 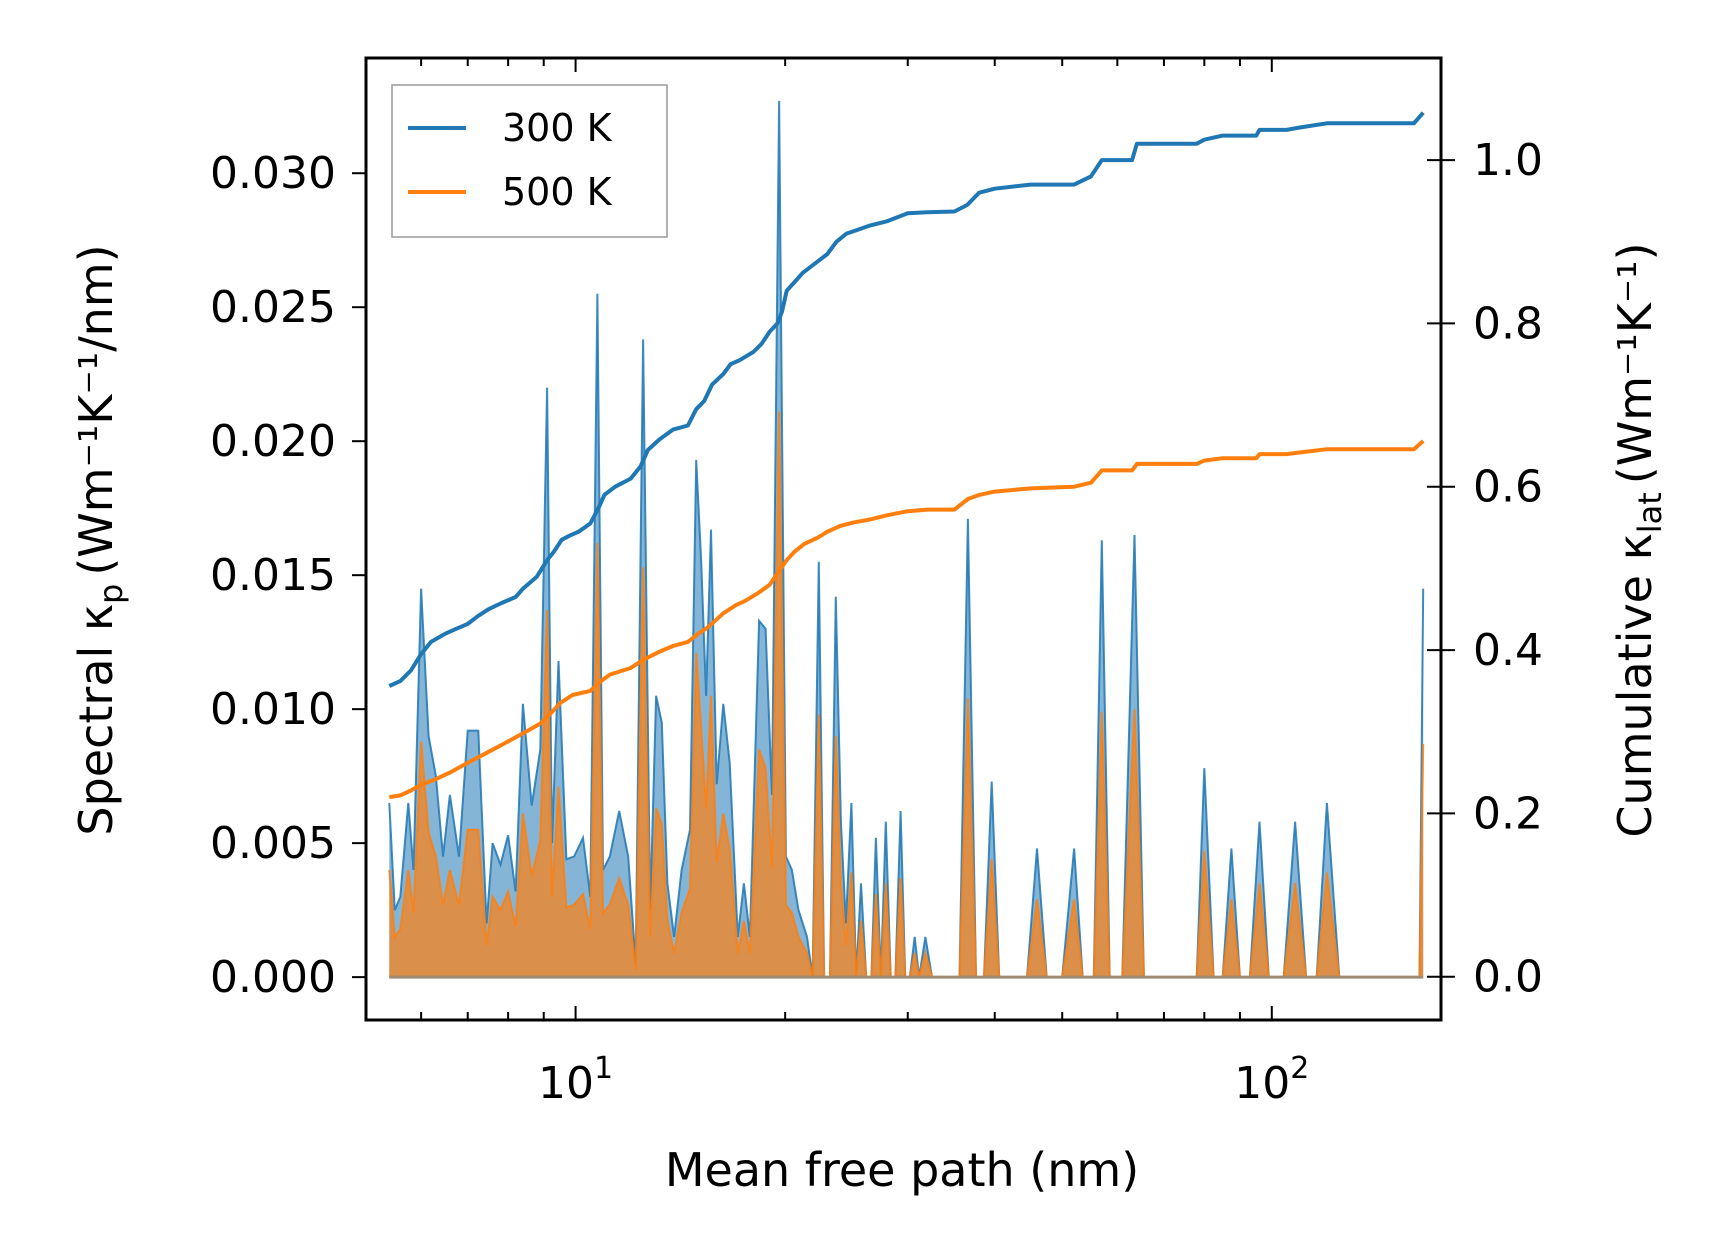 What do you see at coordinates (902, 1170) in the screenshot?
I see `x-axis-label: Mean free path (nm)` at bounding box center [902, 1170].